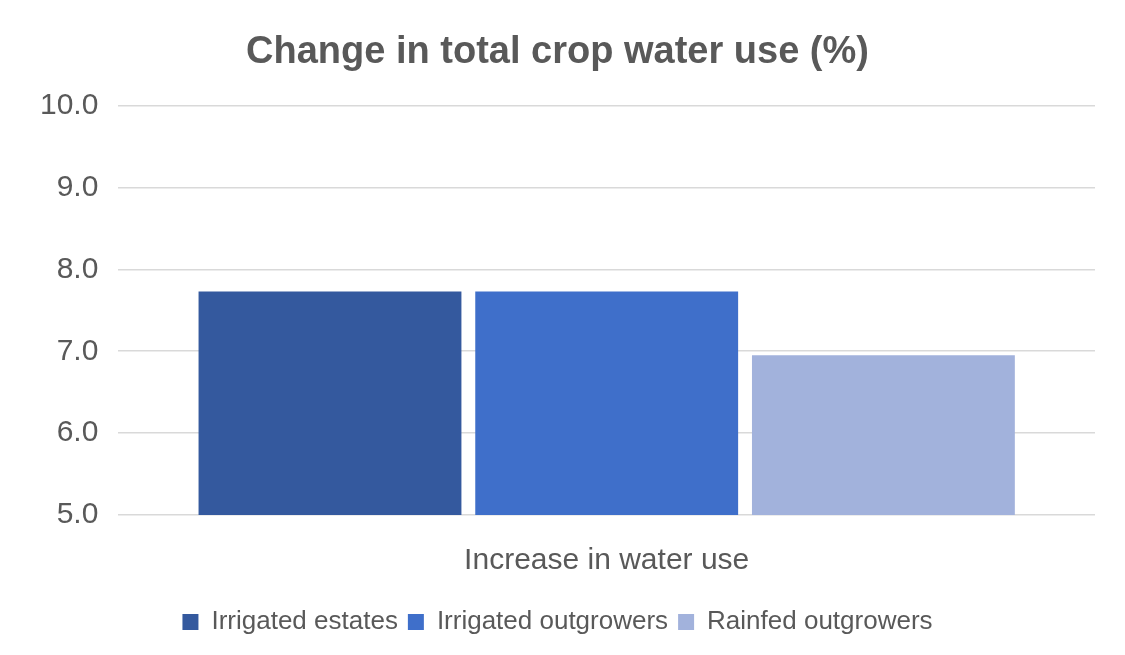 The width and height of the screenshot is (1125, 655). What do you see at coordinates (77, 185) in the screenshot?
I see `y-tick-label: 9.0` at bounding box center [77, 185].